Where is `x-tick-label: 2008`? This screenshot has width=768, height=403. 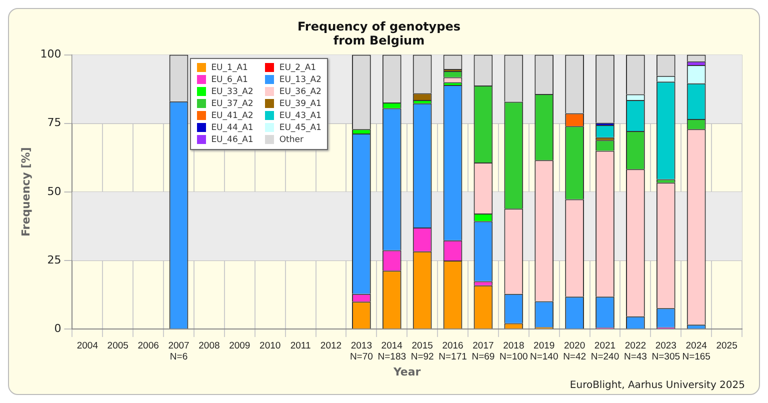
x-tick-label: 2008 is located at coordinates (209, 346).